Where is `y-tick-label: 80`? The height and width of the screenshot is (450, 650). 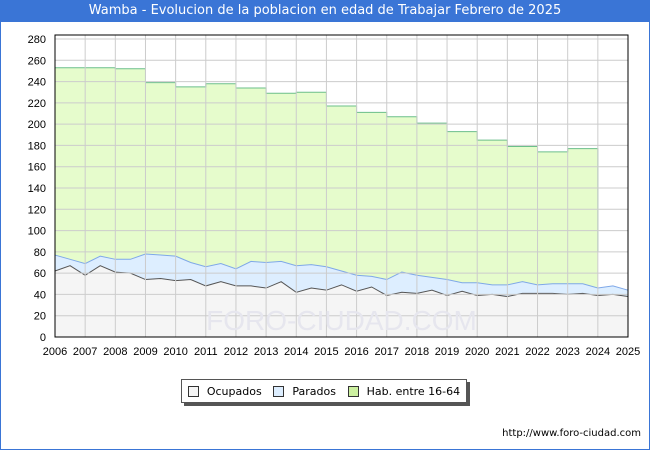
y-tick-label: 80 is located at coordinates (40, 253).